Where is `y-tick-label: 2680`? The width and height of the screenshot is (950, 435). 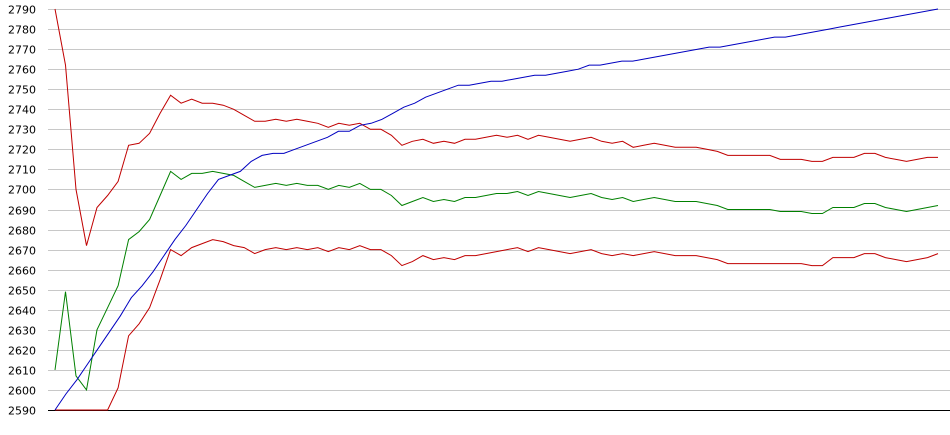 y-tick-label: 2680 is located at coordinates (22, 231).